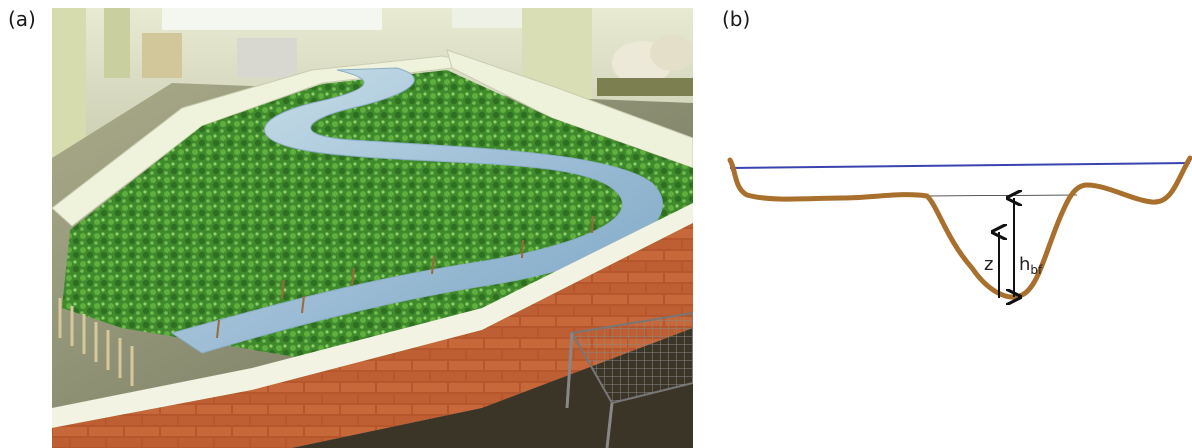 Image resolution: width=1192 pixels, height=448 pixels. I want to click on bankfull-line, so click(1002, 195).